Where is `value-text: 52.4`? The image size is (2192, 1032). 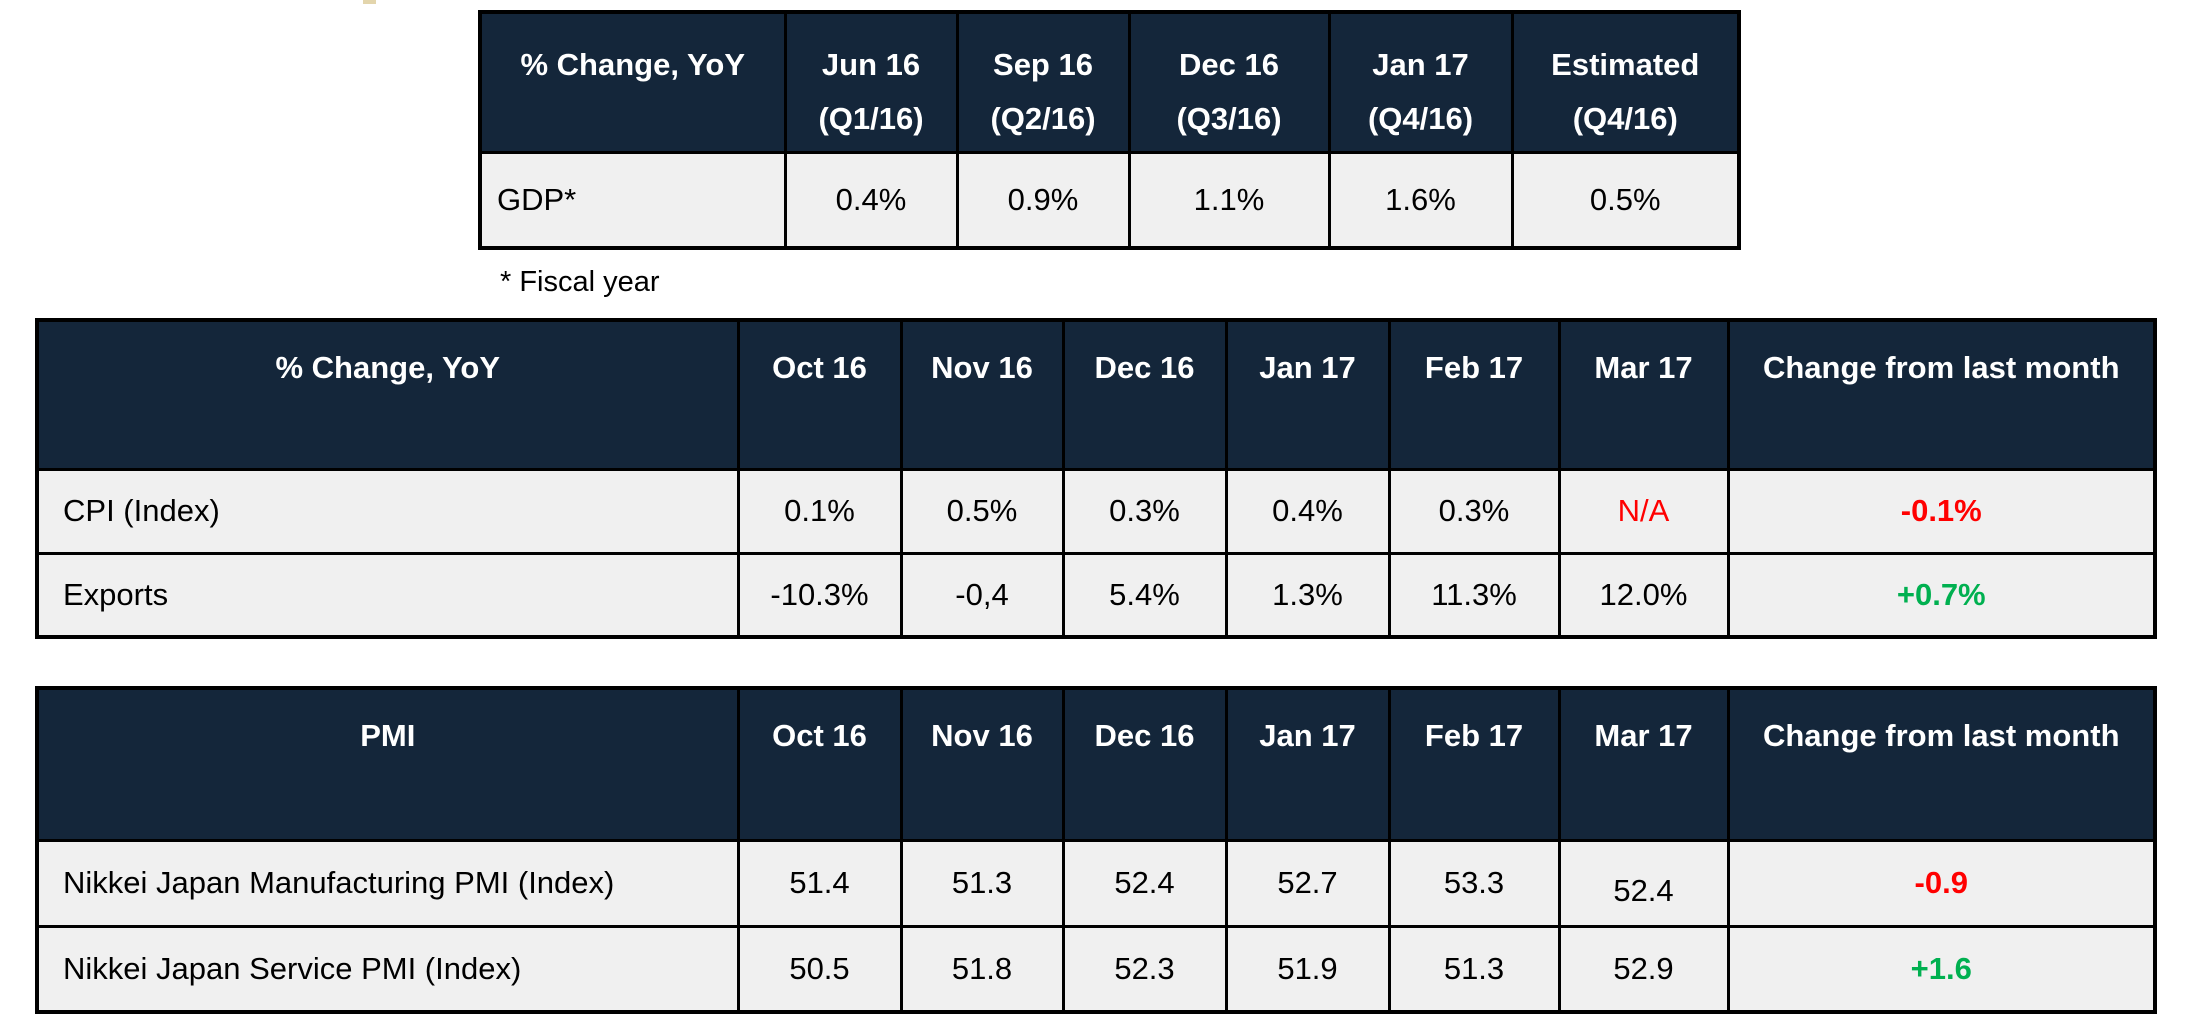 value-text: 52.4 is located at coordinates (1643, 890).